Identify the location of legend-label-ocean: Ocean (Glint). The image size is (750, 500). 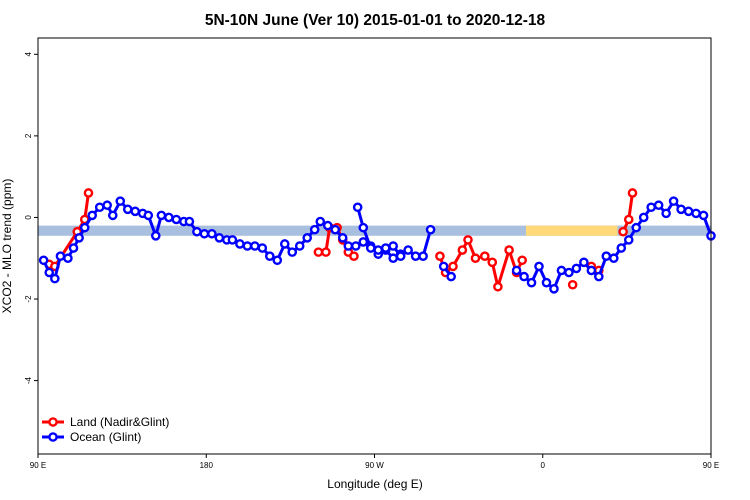
(105, 437).